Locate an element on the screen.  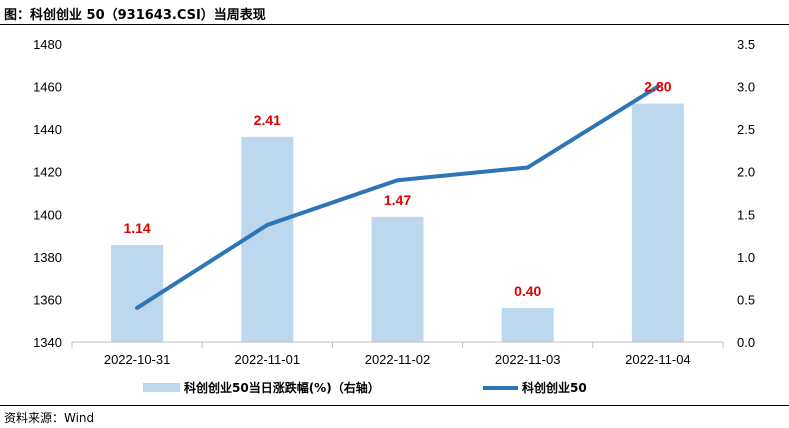
left-tick-label: 1360 is located at coordinates (47, 299).